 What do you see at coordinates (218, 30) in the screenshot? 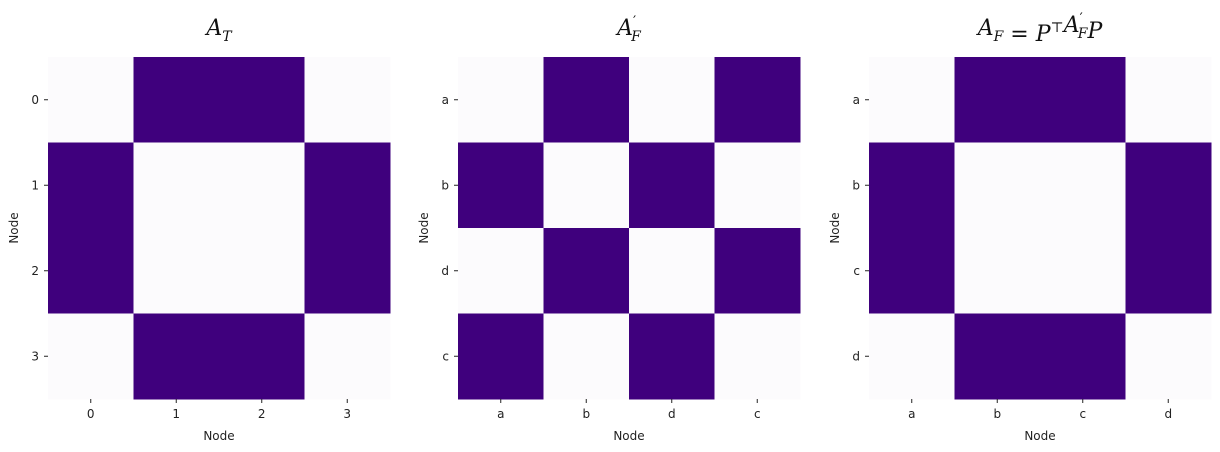
I see `panel-title: AT` at bounding box center [218, 30].